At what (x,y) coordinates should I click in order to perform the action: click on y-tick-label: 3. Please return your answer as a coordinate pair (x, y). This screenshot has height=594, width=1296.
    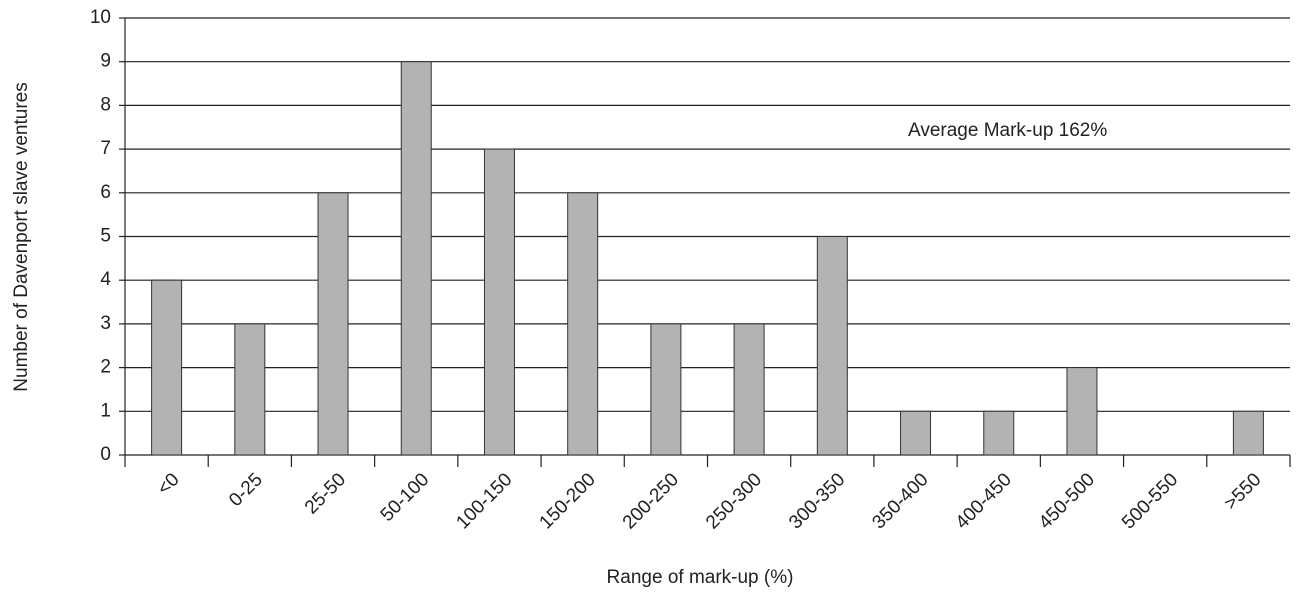
    Looking at the image, I should click on (105, 323).